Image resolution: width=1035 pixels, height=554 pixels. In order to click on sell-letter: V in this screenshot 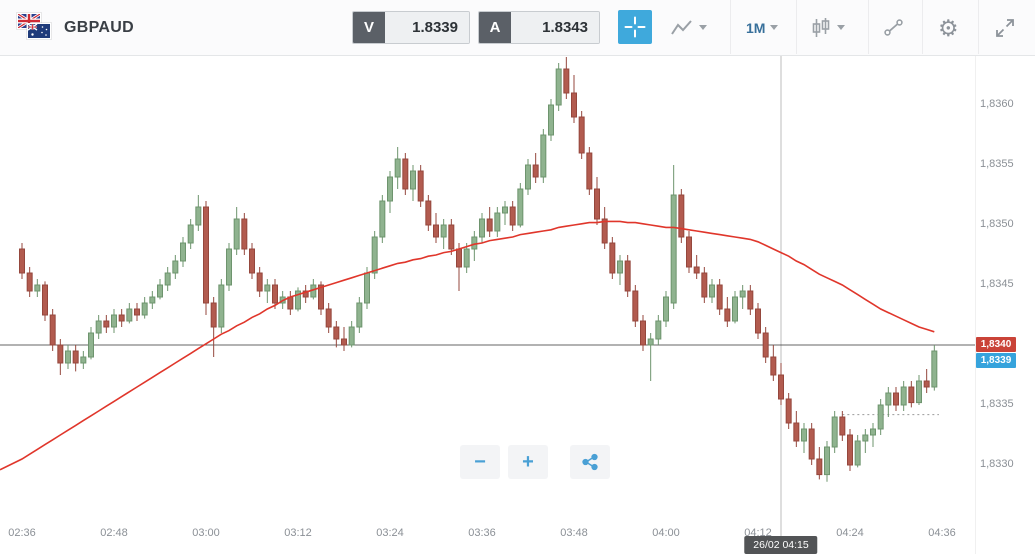, I will do `click(369, 27)`.